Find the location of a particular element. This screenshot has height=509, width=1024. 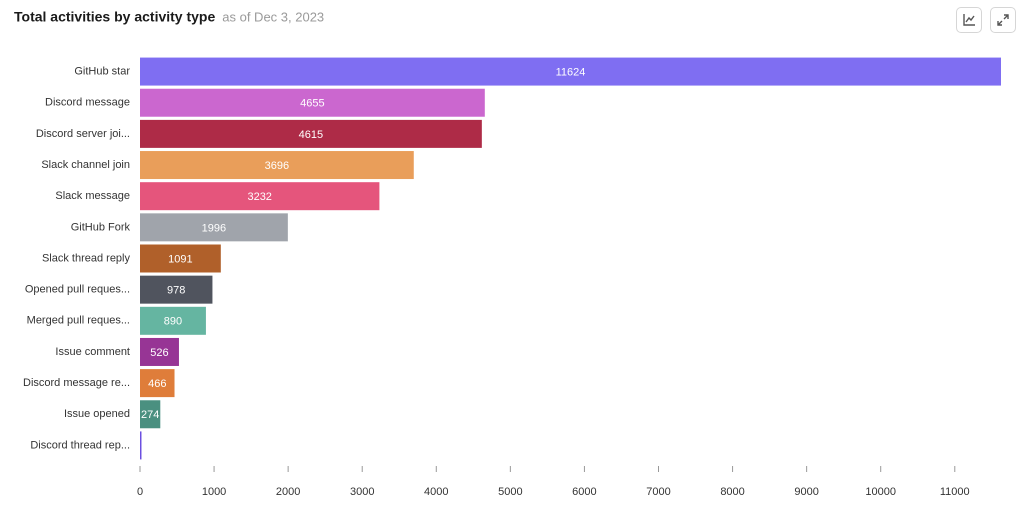

value-label: 890 is located at coordinates (173, 322).